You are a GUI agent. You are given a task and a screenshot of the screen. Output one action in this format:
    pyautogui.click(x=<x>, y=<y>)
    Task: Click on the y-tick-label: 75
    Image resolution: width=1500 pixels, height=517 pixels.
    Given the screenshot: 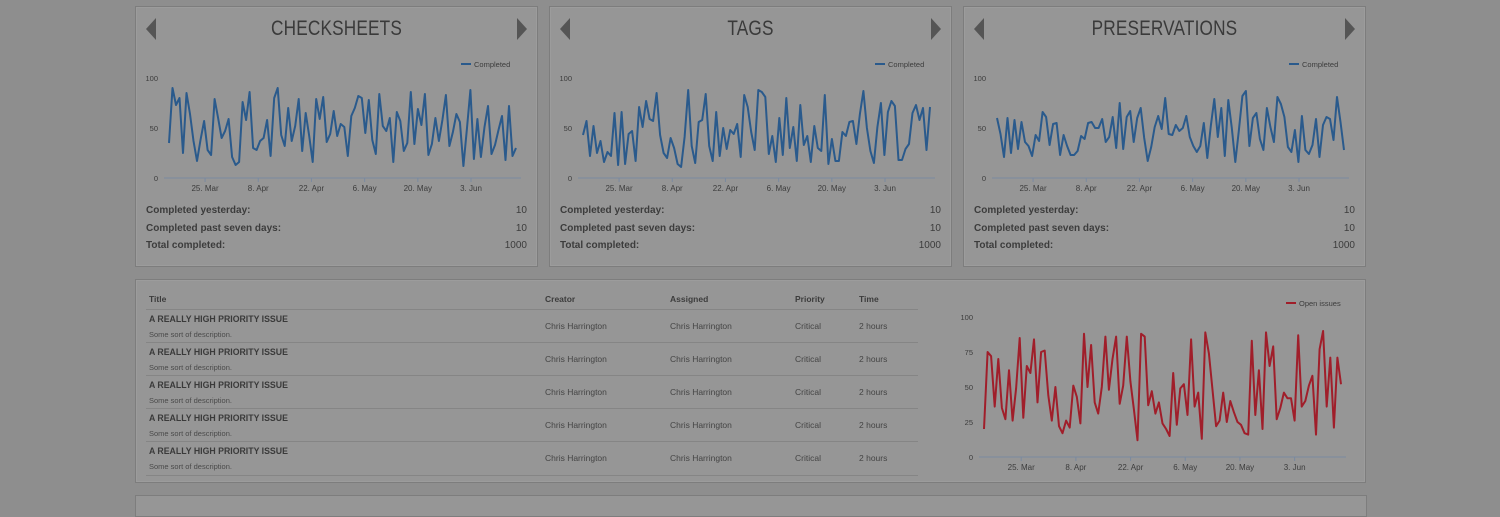 What is the action you would take?
    pyautogui.click(x=969, y=352)
    